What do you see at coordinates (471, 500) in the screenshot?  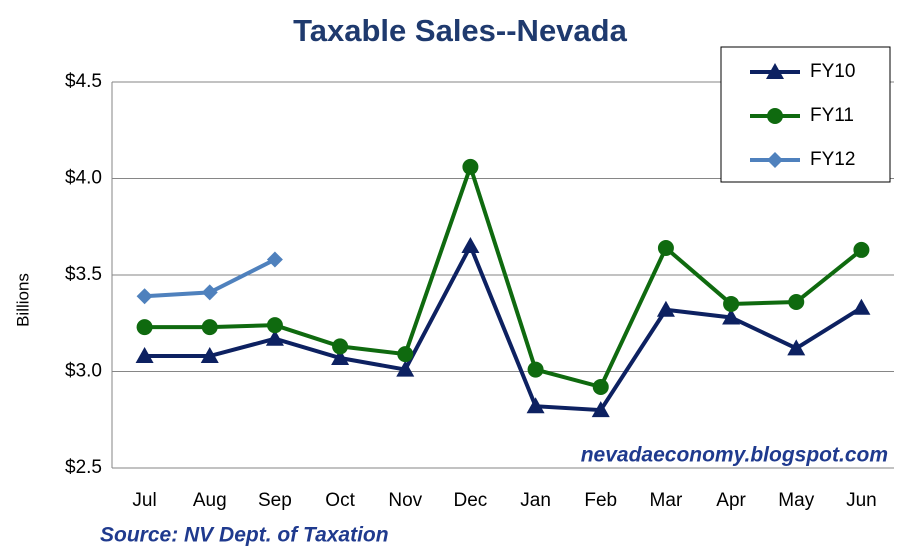 I see `x-tick-label: Dec` at bounding box center [471, 500].